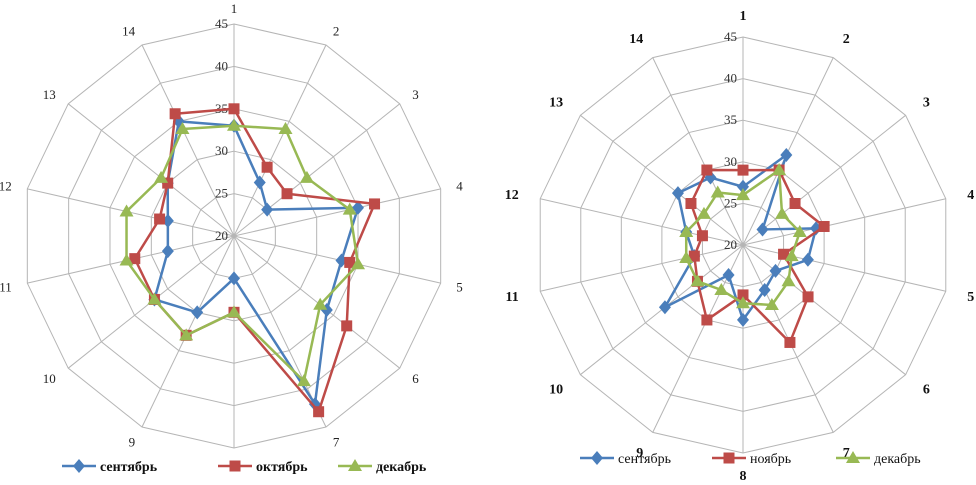  What do you see at coordinates (282, 467) in the screenshot?
I see `legend-label: октябрь` at bounding box center [282, 467].